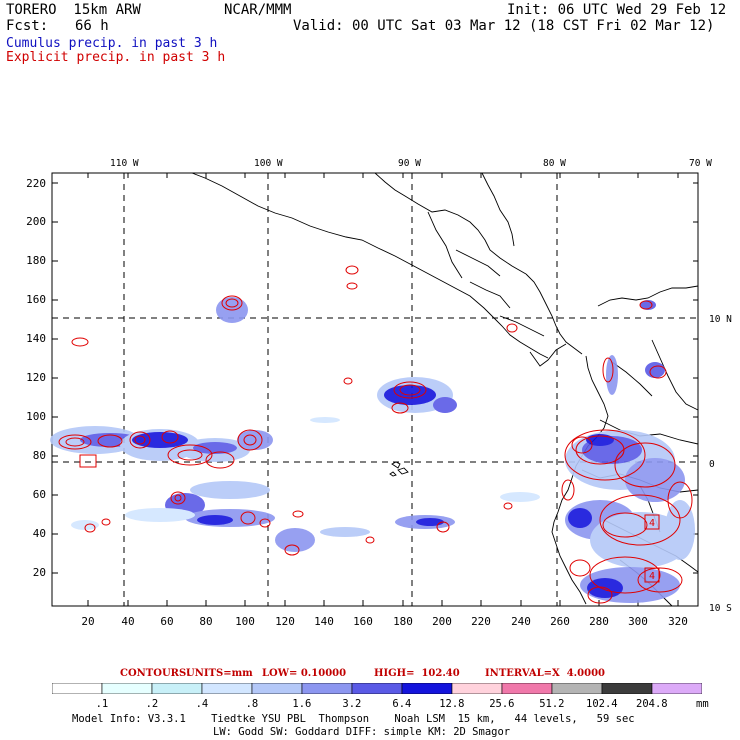 The height and width of the screenshot is (740, 740). Describe the element at coordinates (39, 494) in the screenshot. I see `y-tick: 60` at that location.